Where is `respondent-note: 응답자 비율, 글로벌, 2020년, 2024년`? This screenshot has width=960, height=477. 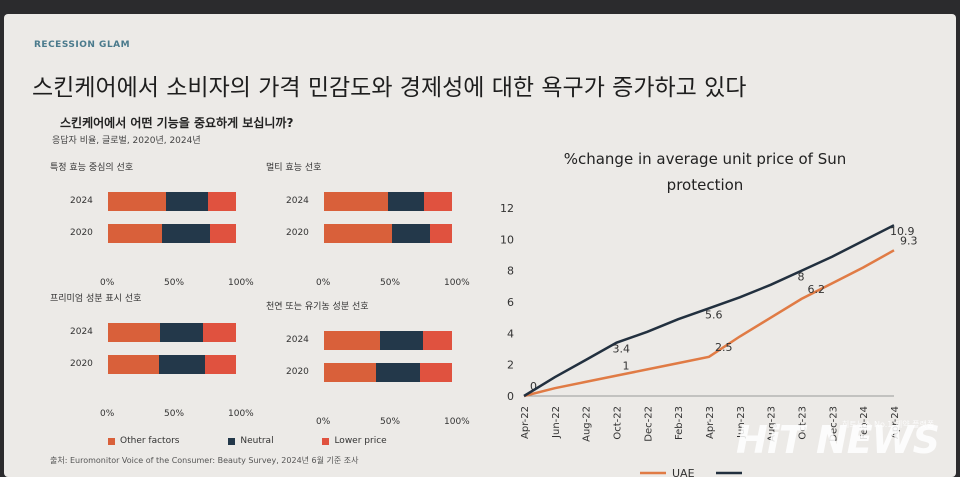
respondent-note: 응답자 비율, 글로벌, 2020년, 2024년 is located at coordinates (126, 141).